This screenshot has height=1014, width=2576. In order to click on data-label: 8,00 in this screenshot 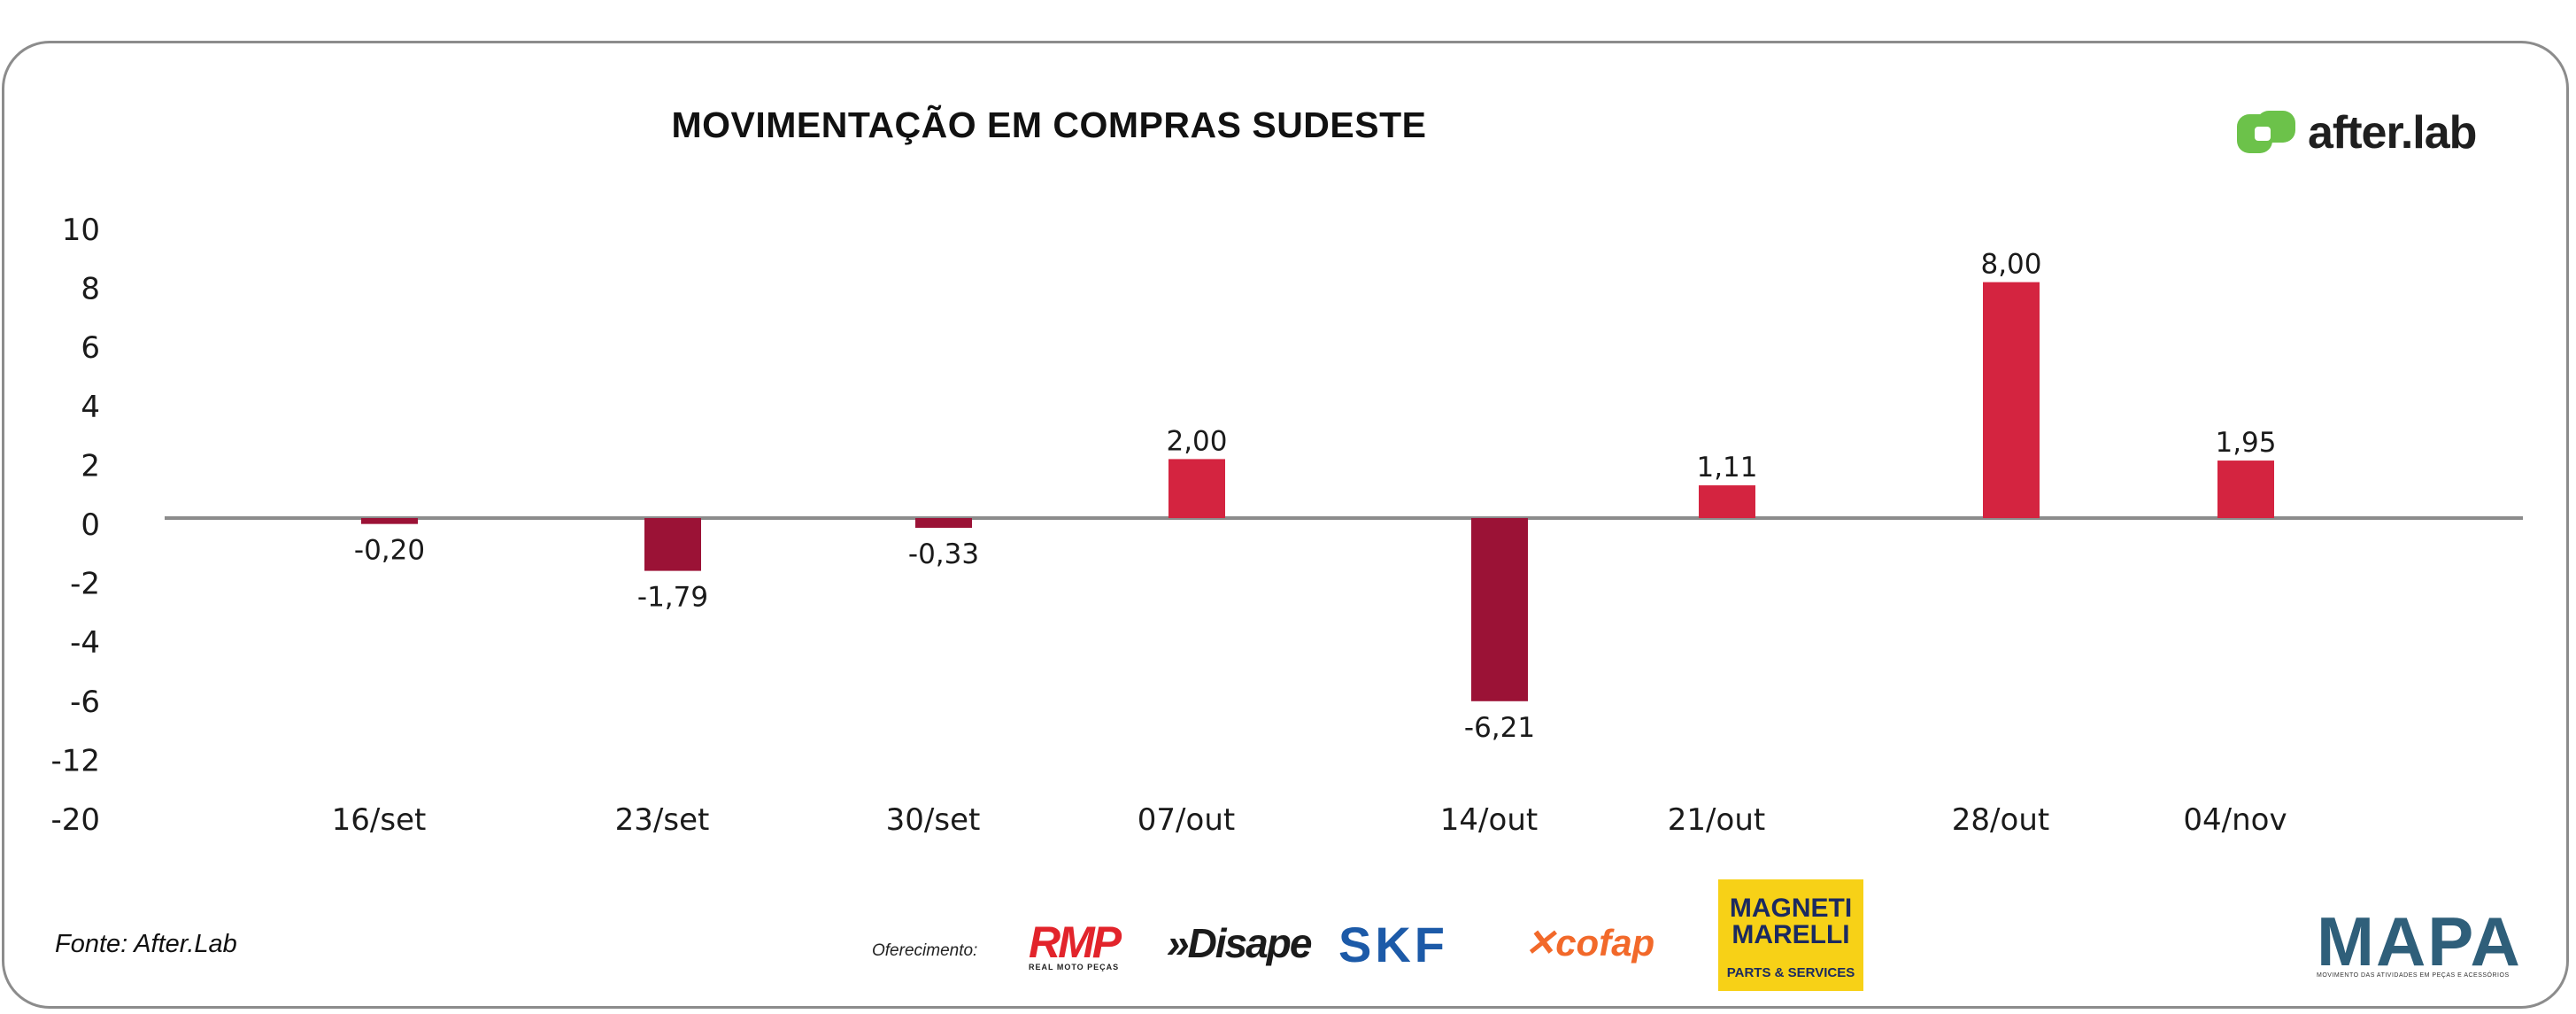, I will do `click(2010, 265)`.